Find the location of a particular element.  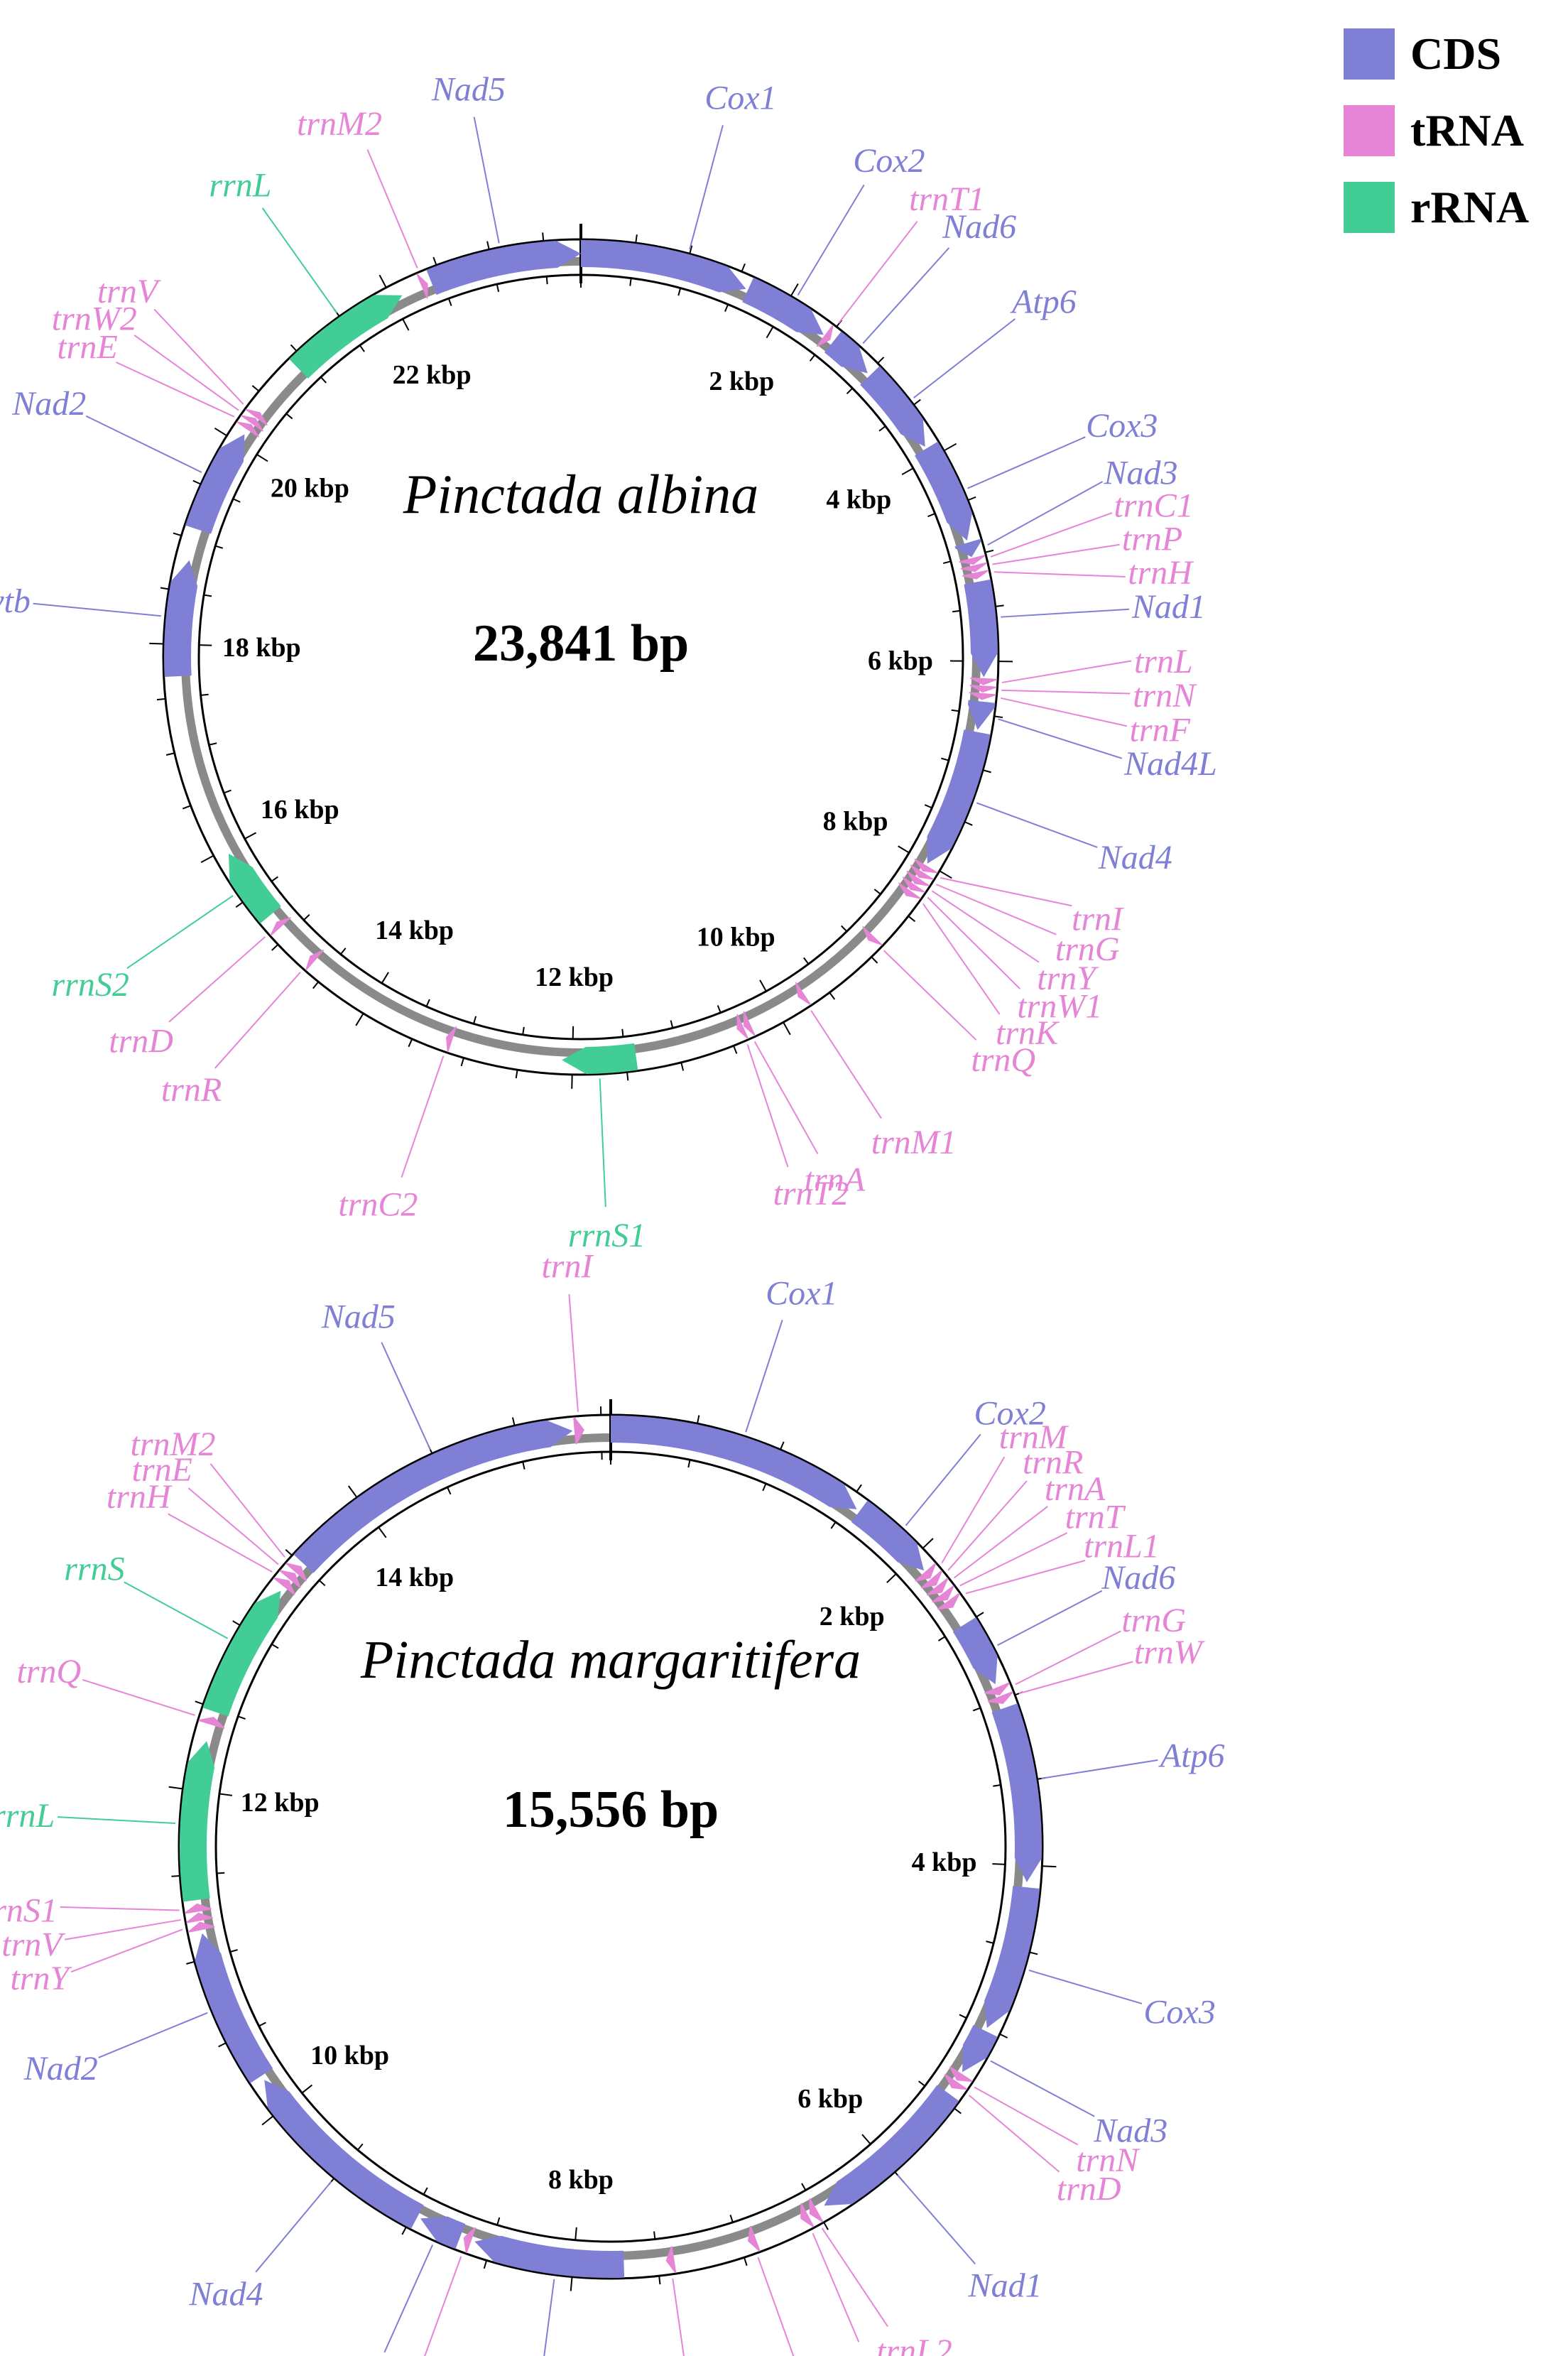

gene-label-rrnl: rrnL is located at coordinates (240, 185).